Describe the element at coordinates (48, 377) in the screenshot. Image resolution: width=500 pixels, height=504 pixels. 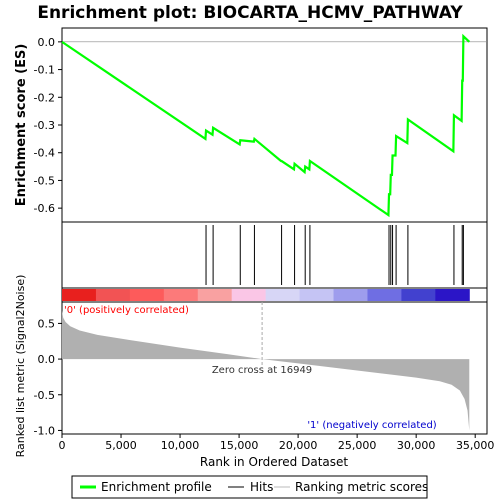
I see `metric-y-axis: 0.5 0.0 -0.5 -1.0` at that location.